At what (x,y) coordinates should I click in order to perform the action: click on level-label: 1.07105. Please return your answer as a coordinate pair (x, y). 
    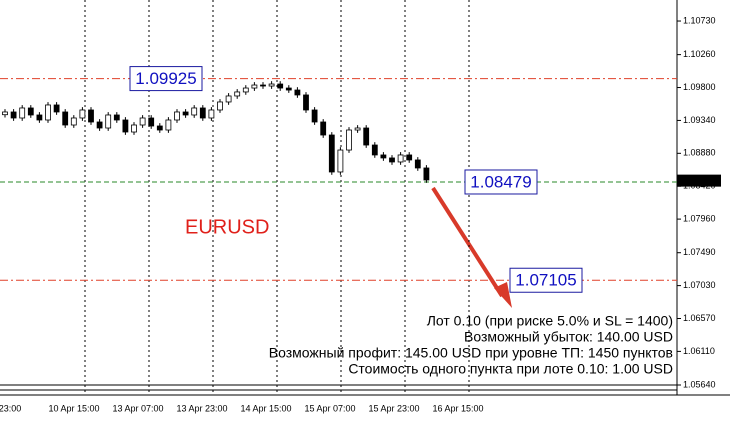
    Looking at the image, I should click on (545, 280).